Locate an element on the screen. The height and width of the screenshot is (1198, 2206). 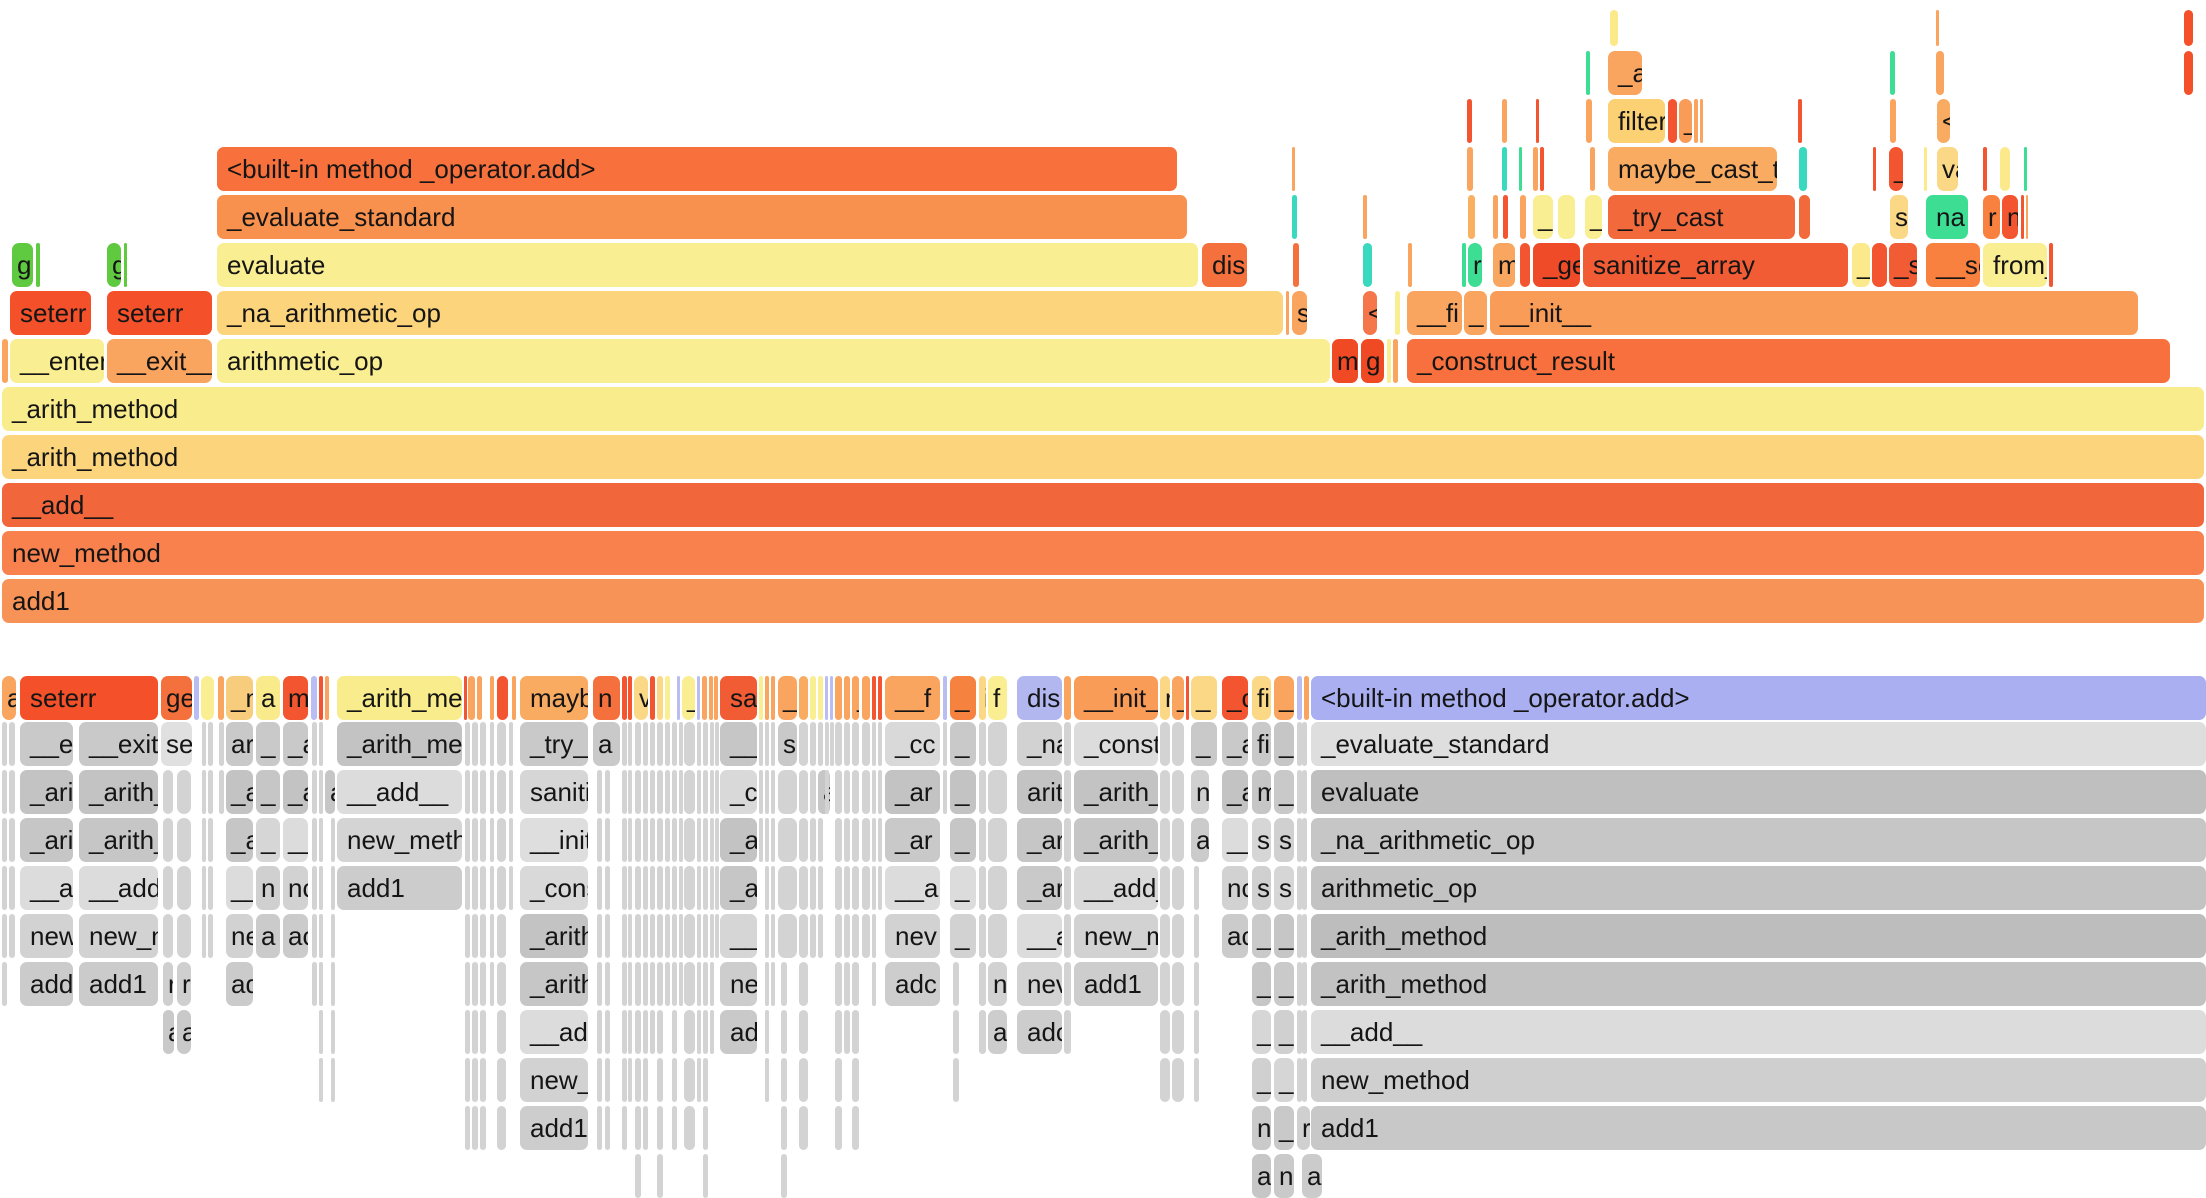
caller-cell: _cons is located at coordinates (554, 888).